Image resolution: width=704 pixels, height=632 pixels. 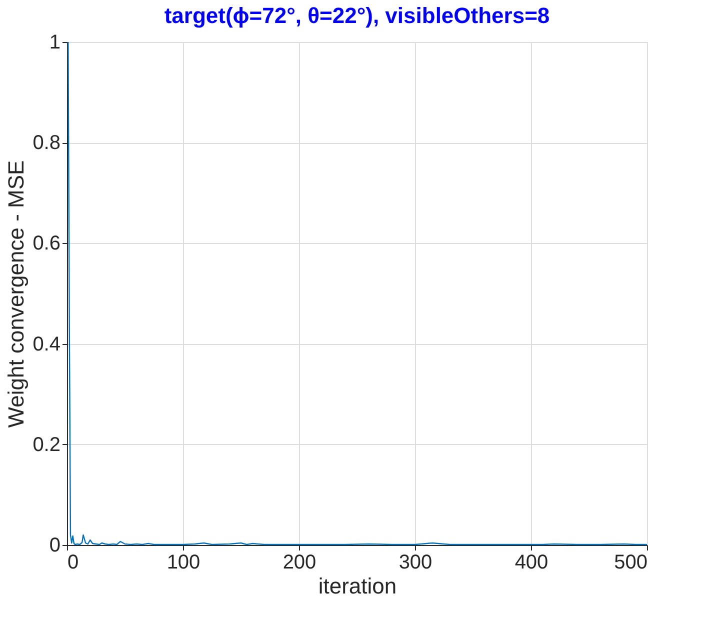 What do you see at coordinates (46, 143) in the screenshot?
I see `y-tick-label: 0.8` at bounding box center [46, 143].